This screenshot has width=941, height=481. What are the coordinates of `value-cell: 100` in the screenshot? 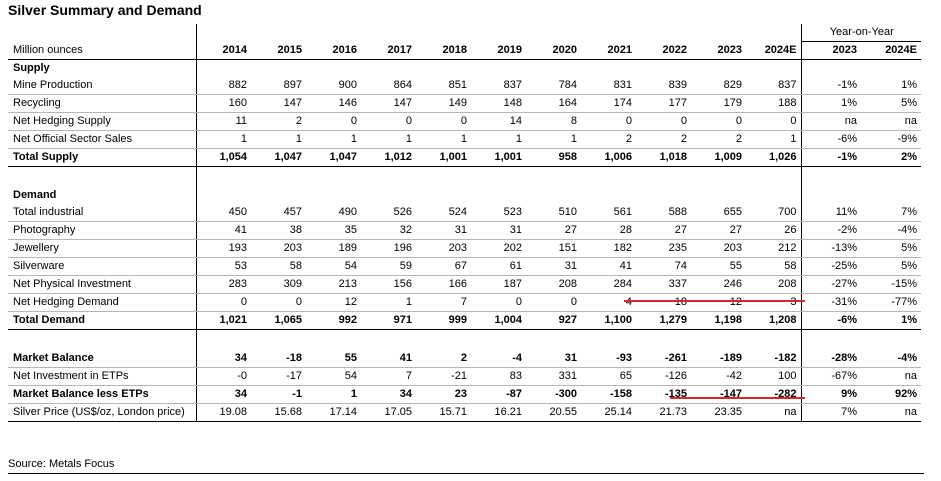 It's located at (773, 376).